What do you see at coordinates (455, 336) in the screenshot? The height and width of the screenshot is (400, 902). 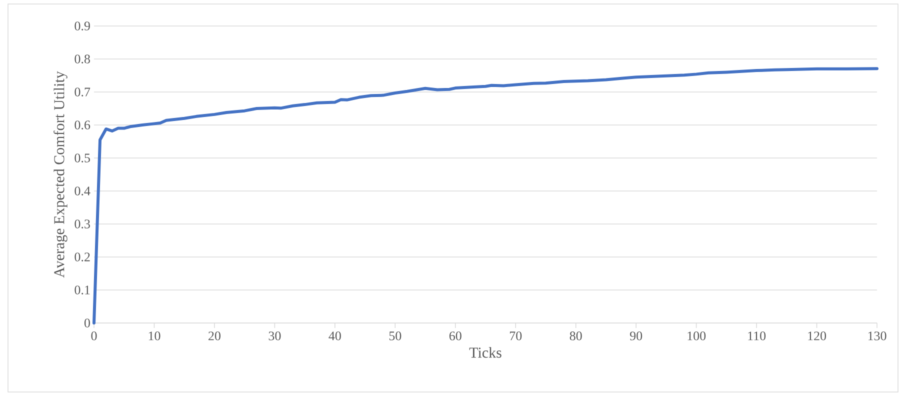 I see `x-tick-label: 60` at bounding box center [455, 336].